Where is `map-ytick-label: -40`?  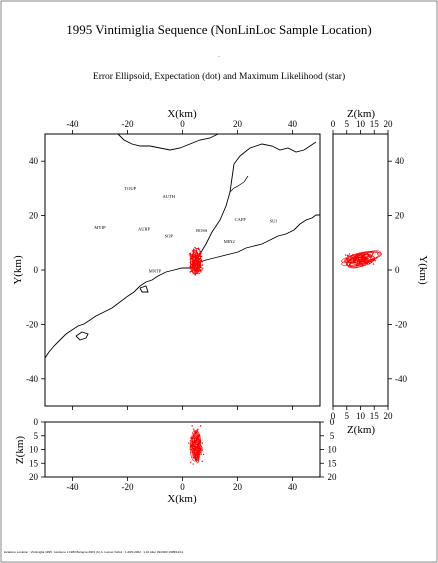 map-ytick-label: -40 is located at coordinates (32, 379).